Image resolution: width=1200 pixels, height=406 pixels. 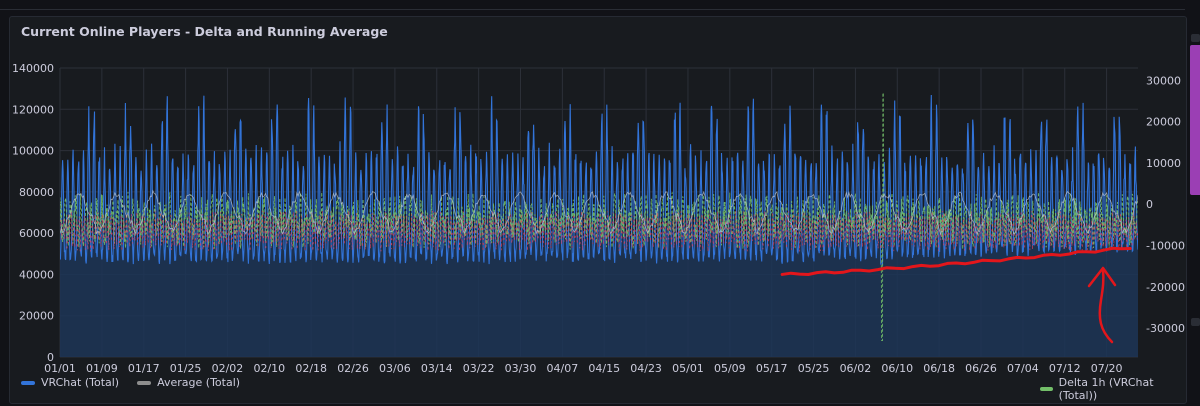 What do you see at coordinates (33, 213) in the screenshot?
I see `left-y-axis: 0 20000 40000 60000 80000 100000 120000 140000` at bounding box center [33, 213].